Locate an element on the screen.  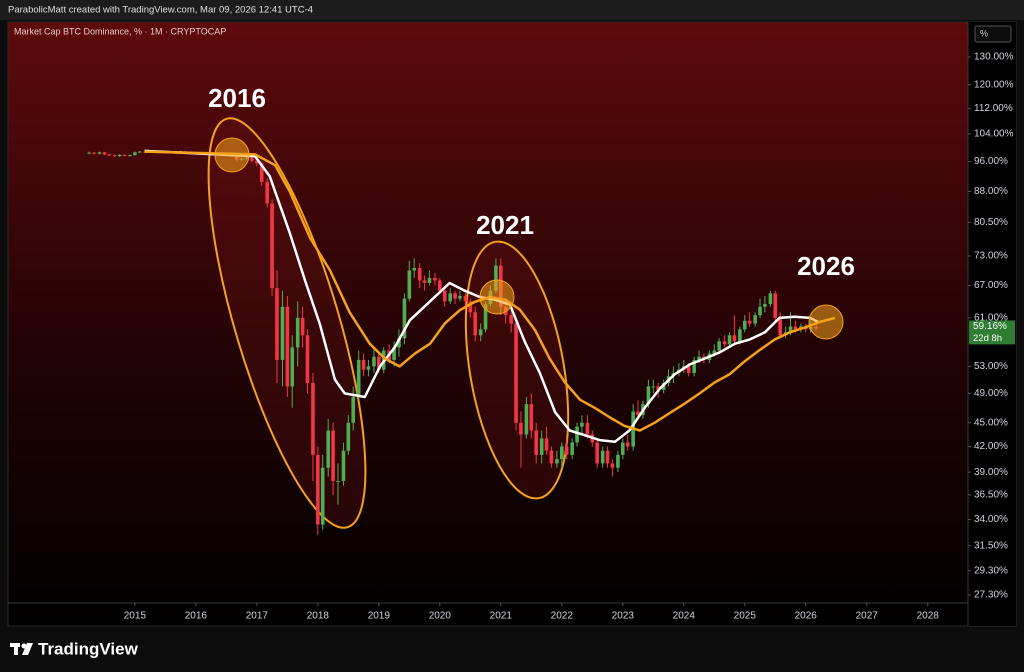
y-tick-label: 36.50% is located at coordinates (991, 495).